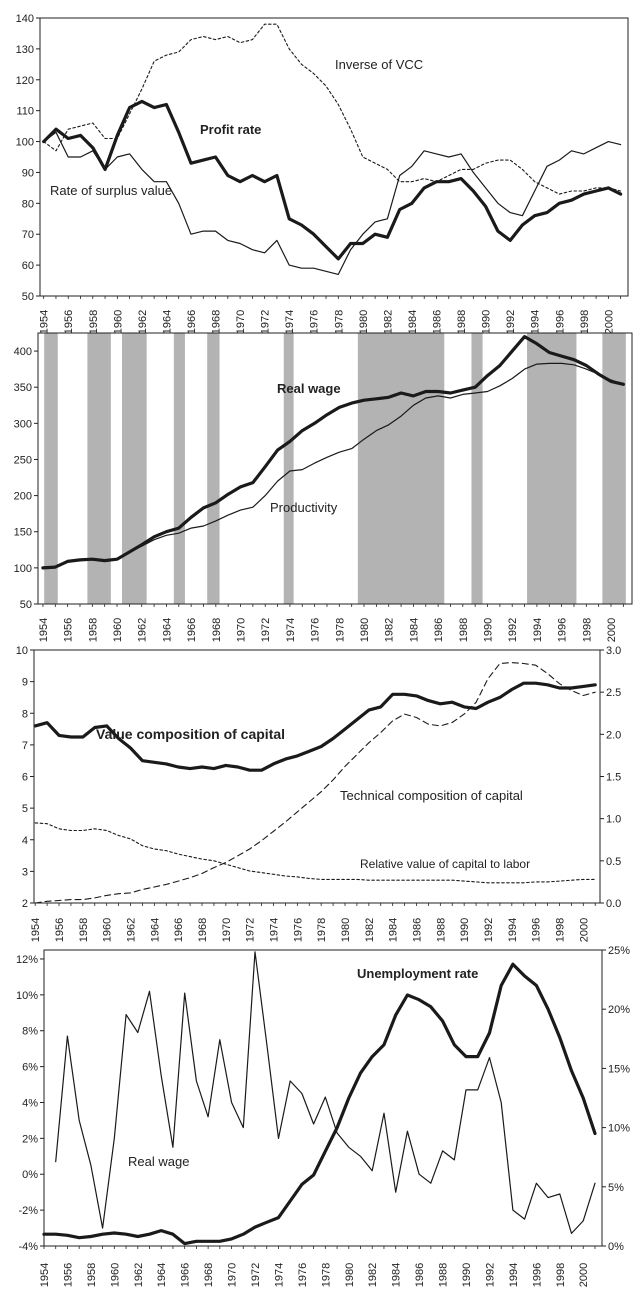  I want to click on y-tick-label: 50, so click(26, 605).